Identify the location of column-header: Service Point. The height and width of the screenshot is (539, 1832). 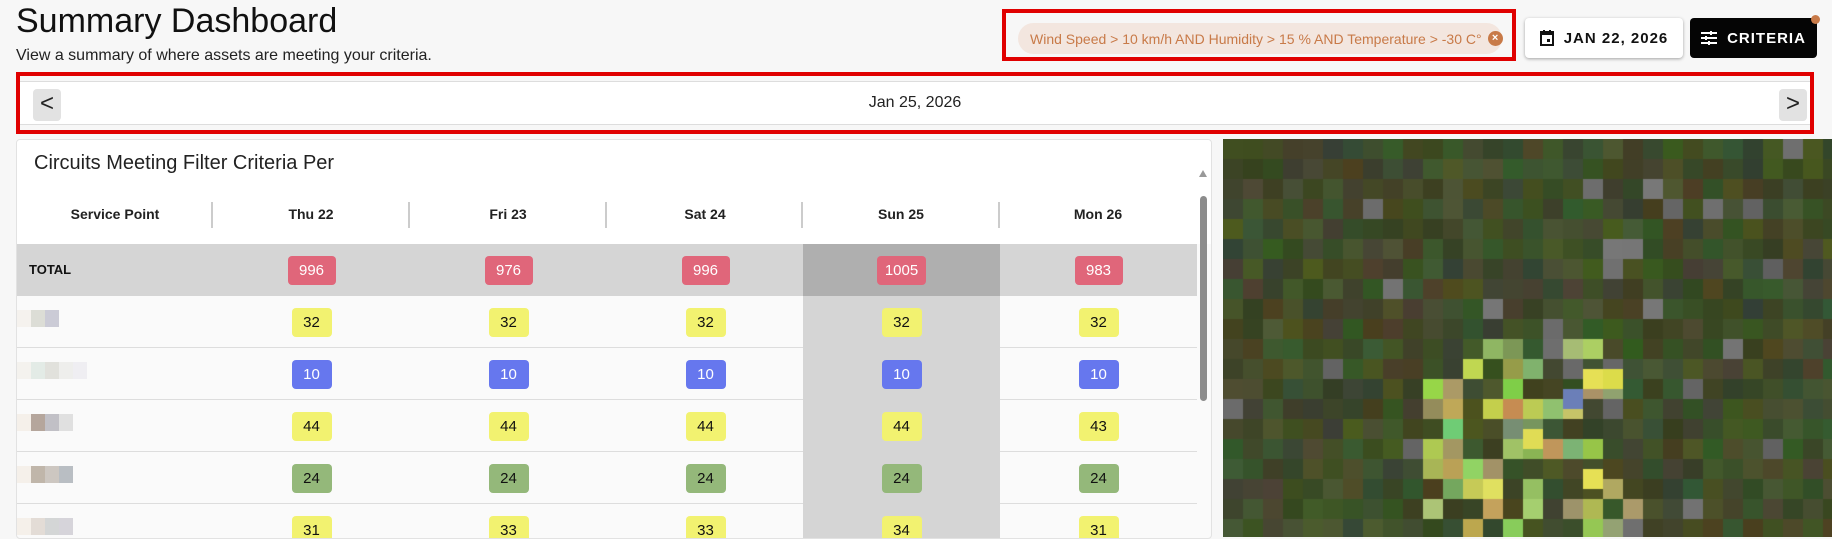
(115, 214).